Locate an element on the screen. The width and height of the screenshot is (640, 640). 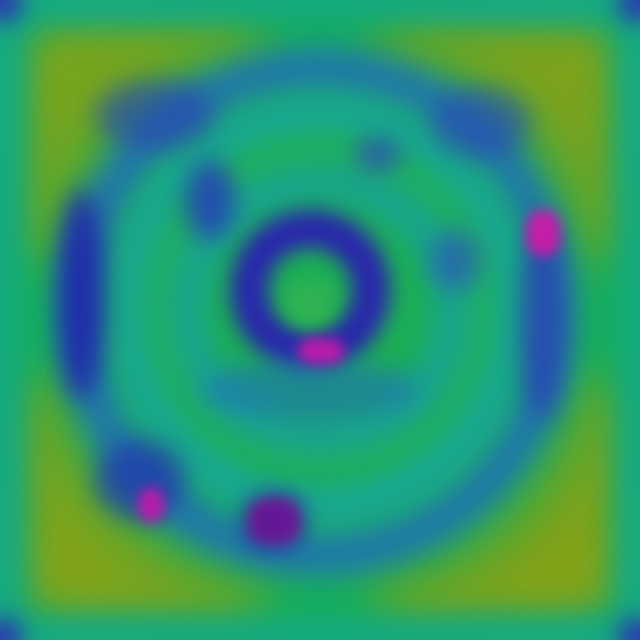
magenta-hotspot-right is located at coordinates (543, 233).